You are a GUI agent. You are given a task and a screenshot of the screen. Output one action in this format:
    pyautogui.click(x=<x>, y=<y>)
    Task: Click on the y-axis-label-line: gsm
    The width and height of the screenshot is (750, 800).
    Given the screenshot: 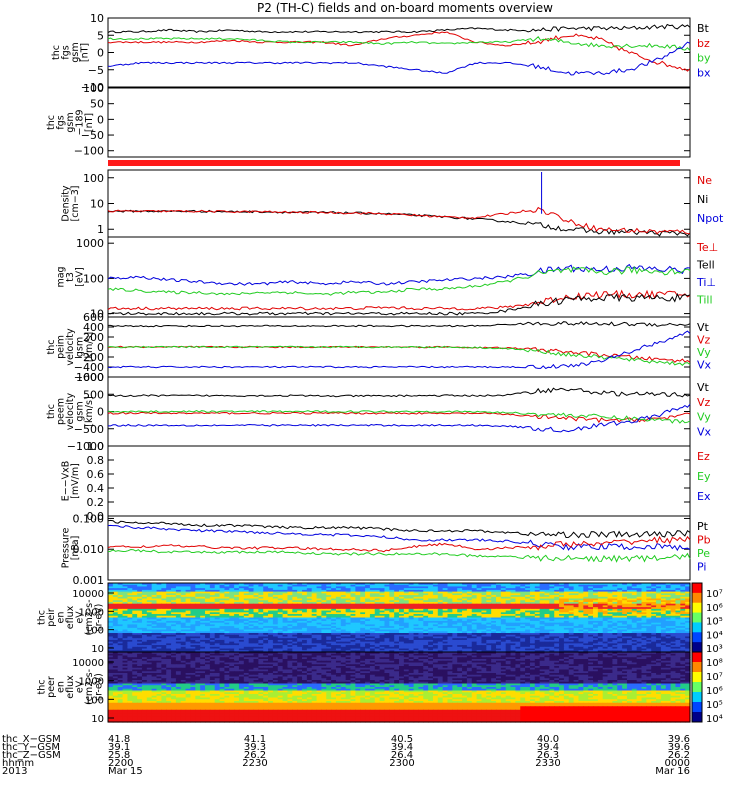 What is the action you would take?
    pyautogui.click(x=80, y=411)
    